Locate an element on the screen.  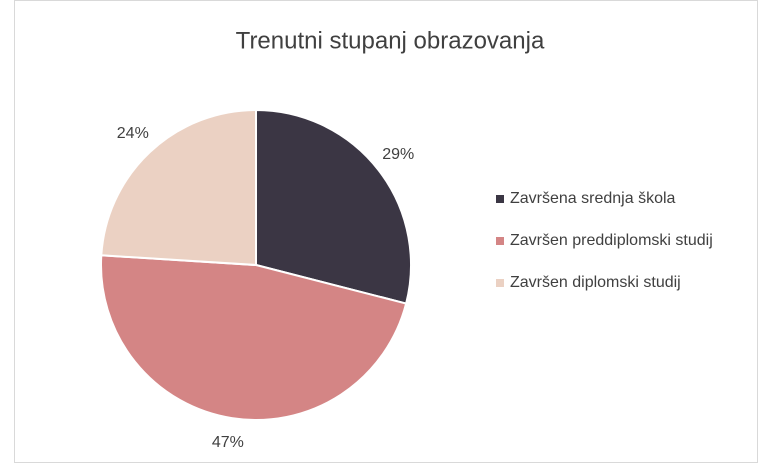
chart-title: Trenutni stupanj obrazovanja is located at coordinates (390, 40).